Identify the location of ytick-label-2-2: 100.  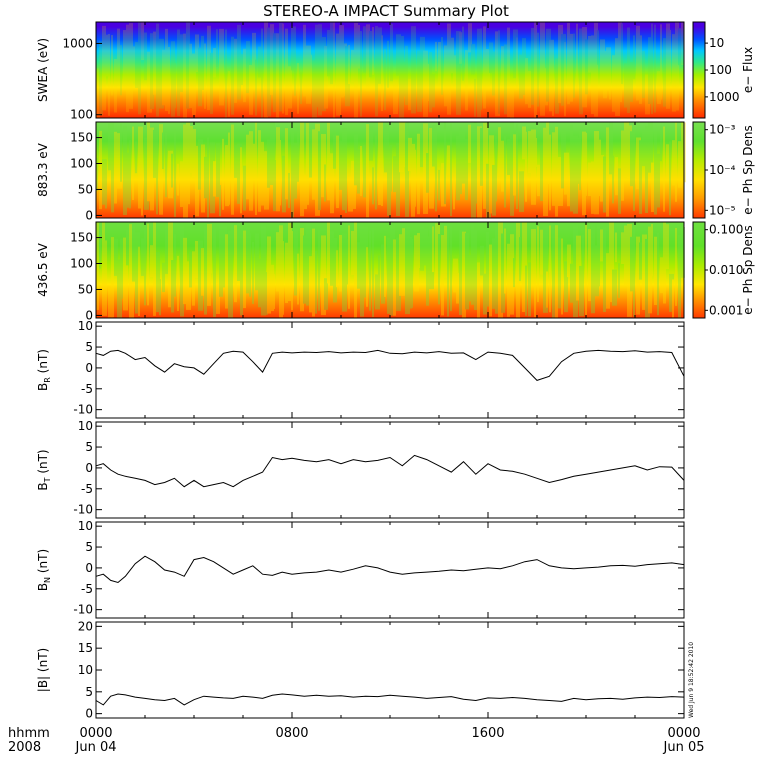
(81, 264).